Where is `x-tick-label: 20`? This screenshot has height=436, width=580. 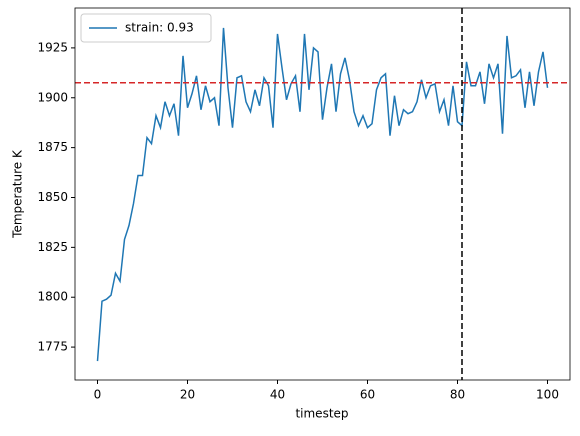 x-tick-label: 20 is located at coordinates (187, 395).